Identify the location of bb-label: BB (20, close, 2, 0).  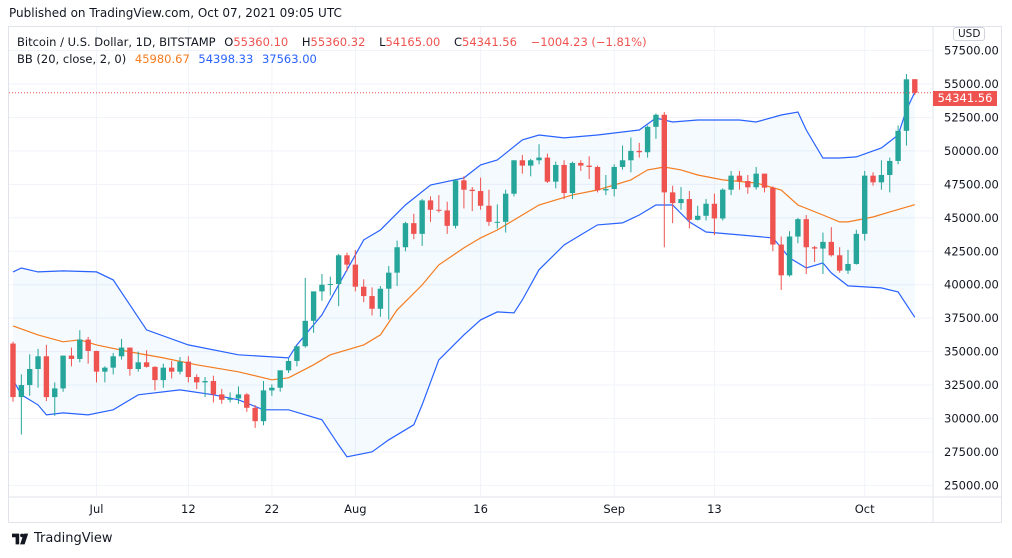
(72, 59).